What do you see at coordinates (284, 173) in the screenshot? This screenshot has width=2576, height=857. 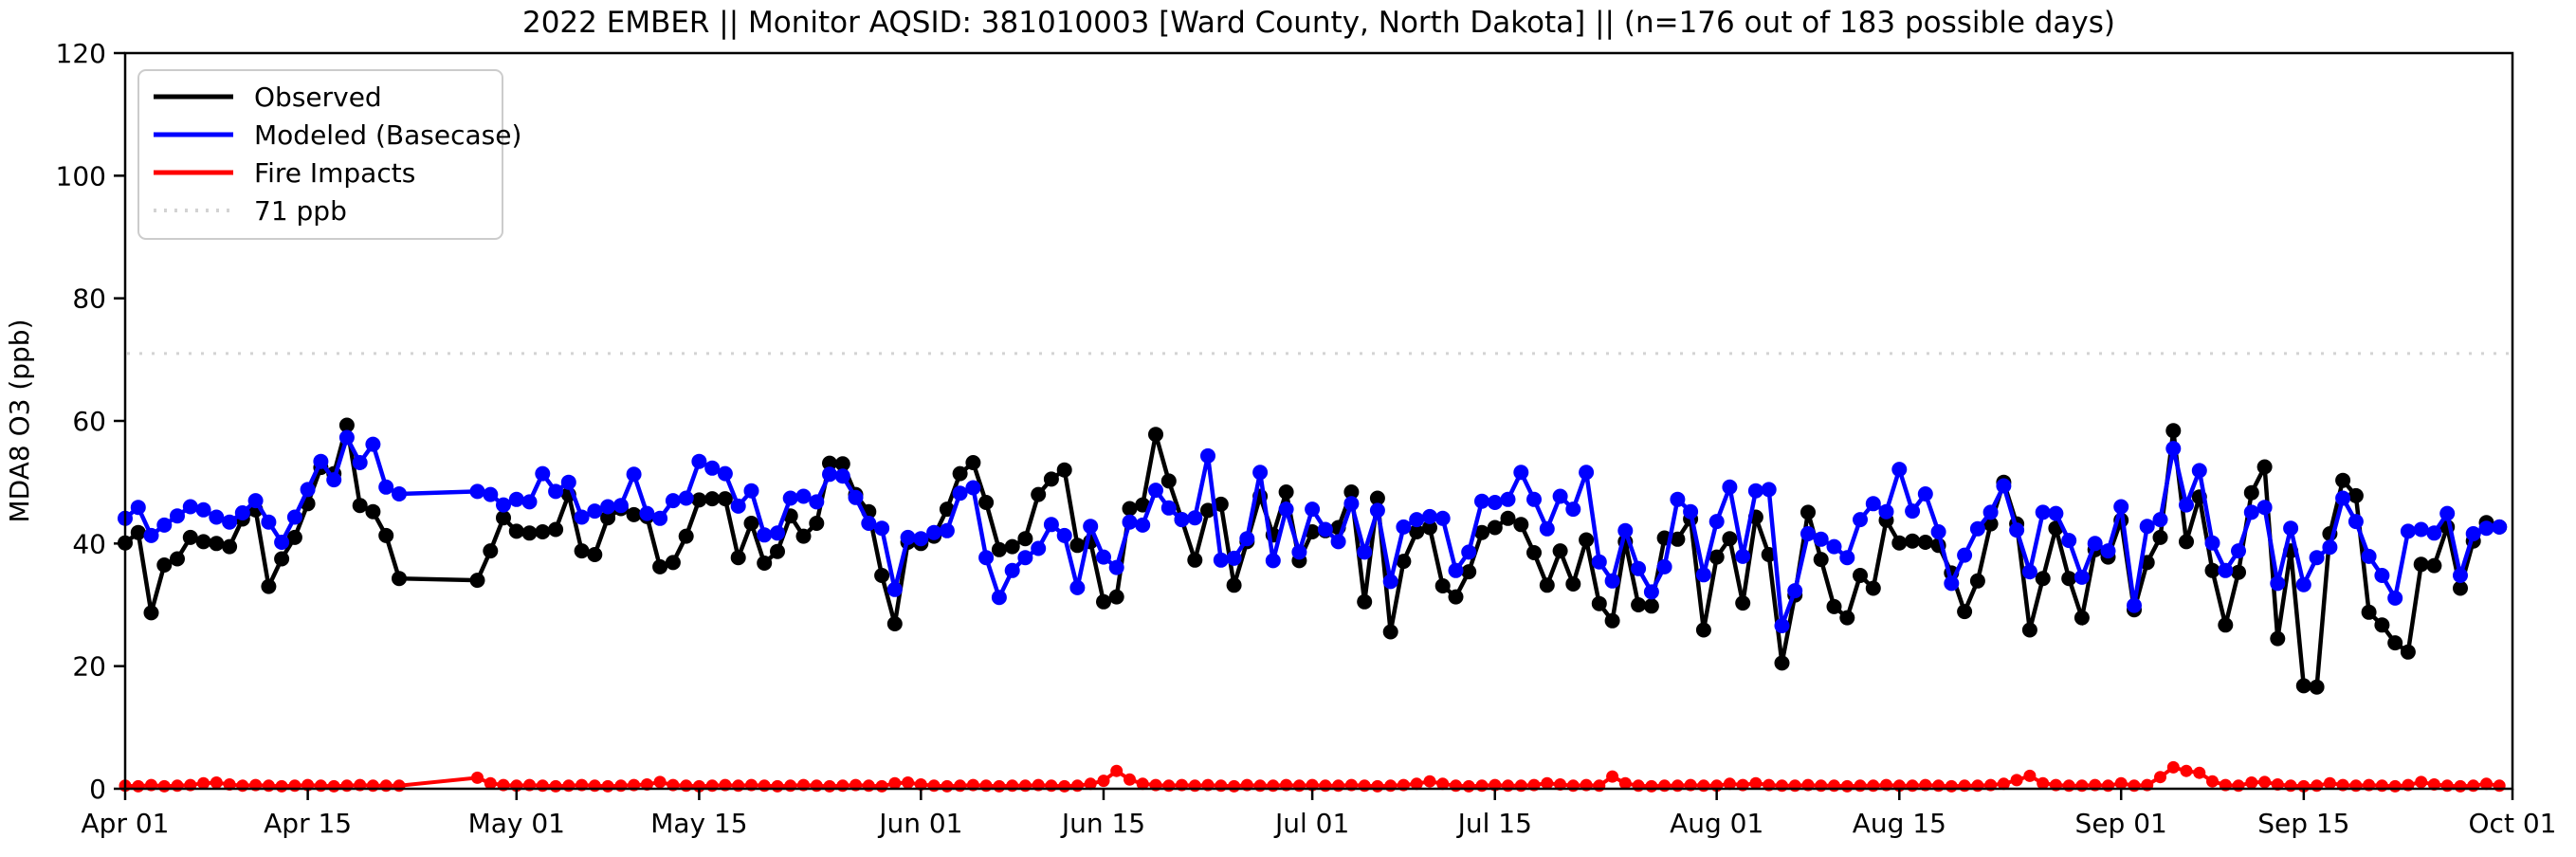 I see `legend-item-fire-impacts: Fire Impacts` at bounding box center [284, 173].